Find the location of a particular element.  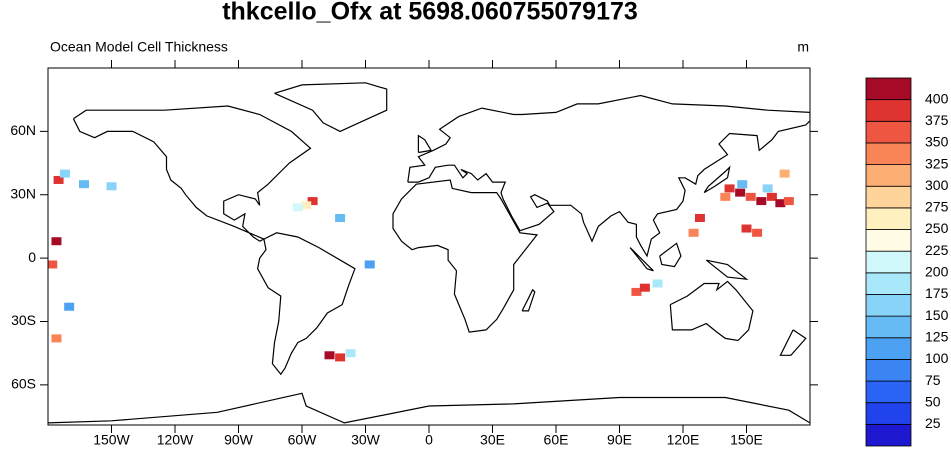

y-tick-label: 60S is located at coordinates (23, 384).